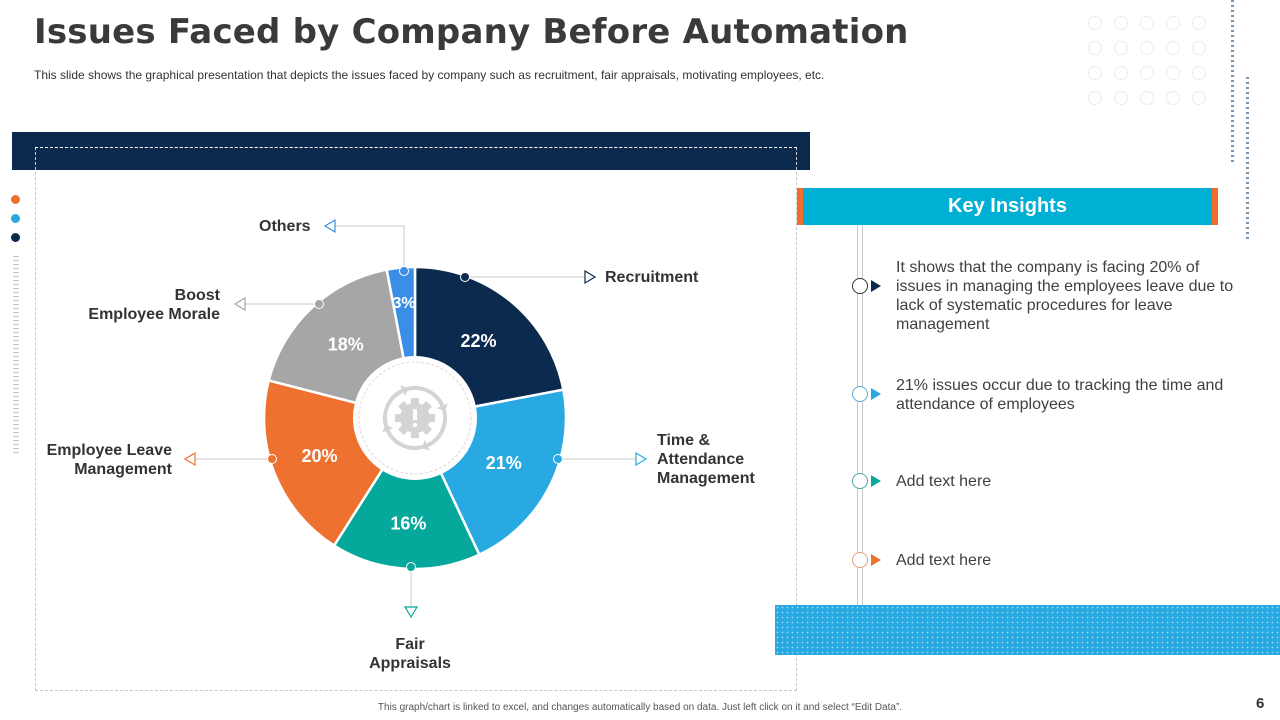  I want to click on side-lines-decoration, so click(16, 355).